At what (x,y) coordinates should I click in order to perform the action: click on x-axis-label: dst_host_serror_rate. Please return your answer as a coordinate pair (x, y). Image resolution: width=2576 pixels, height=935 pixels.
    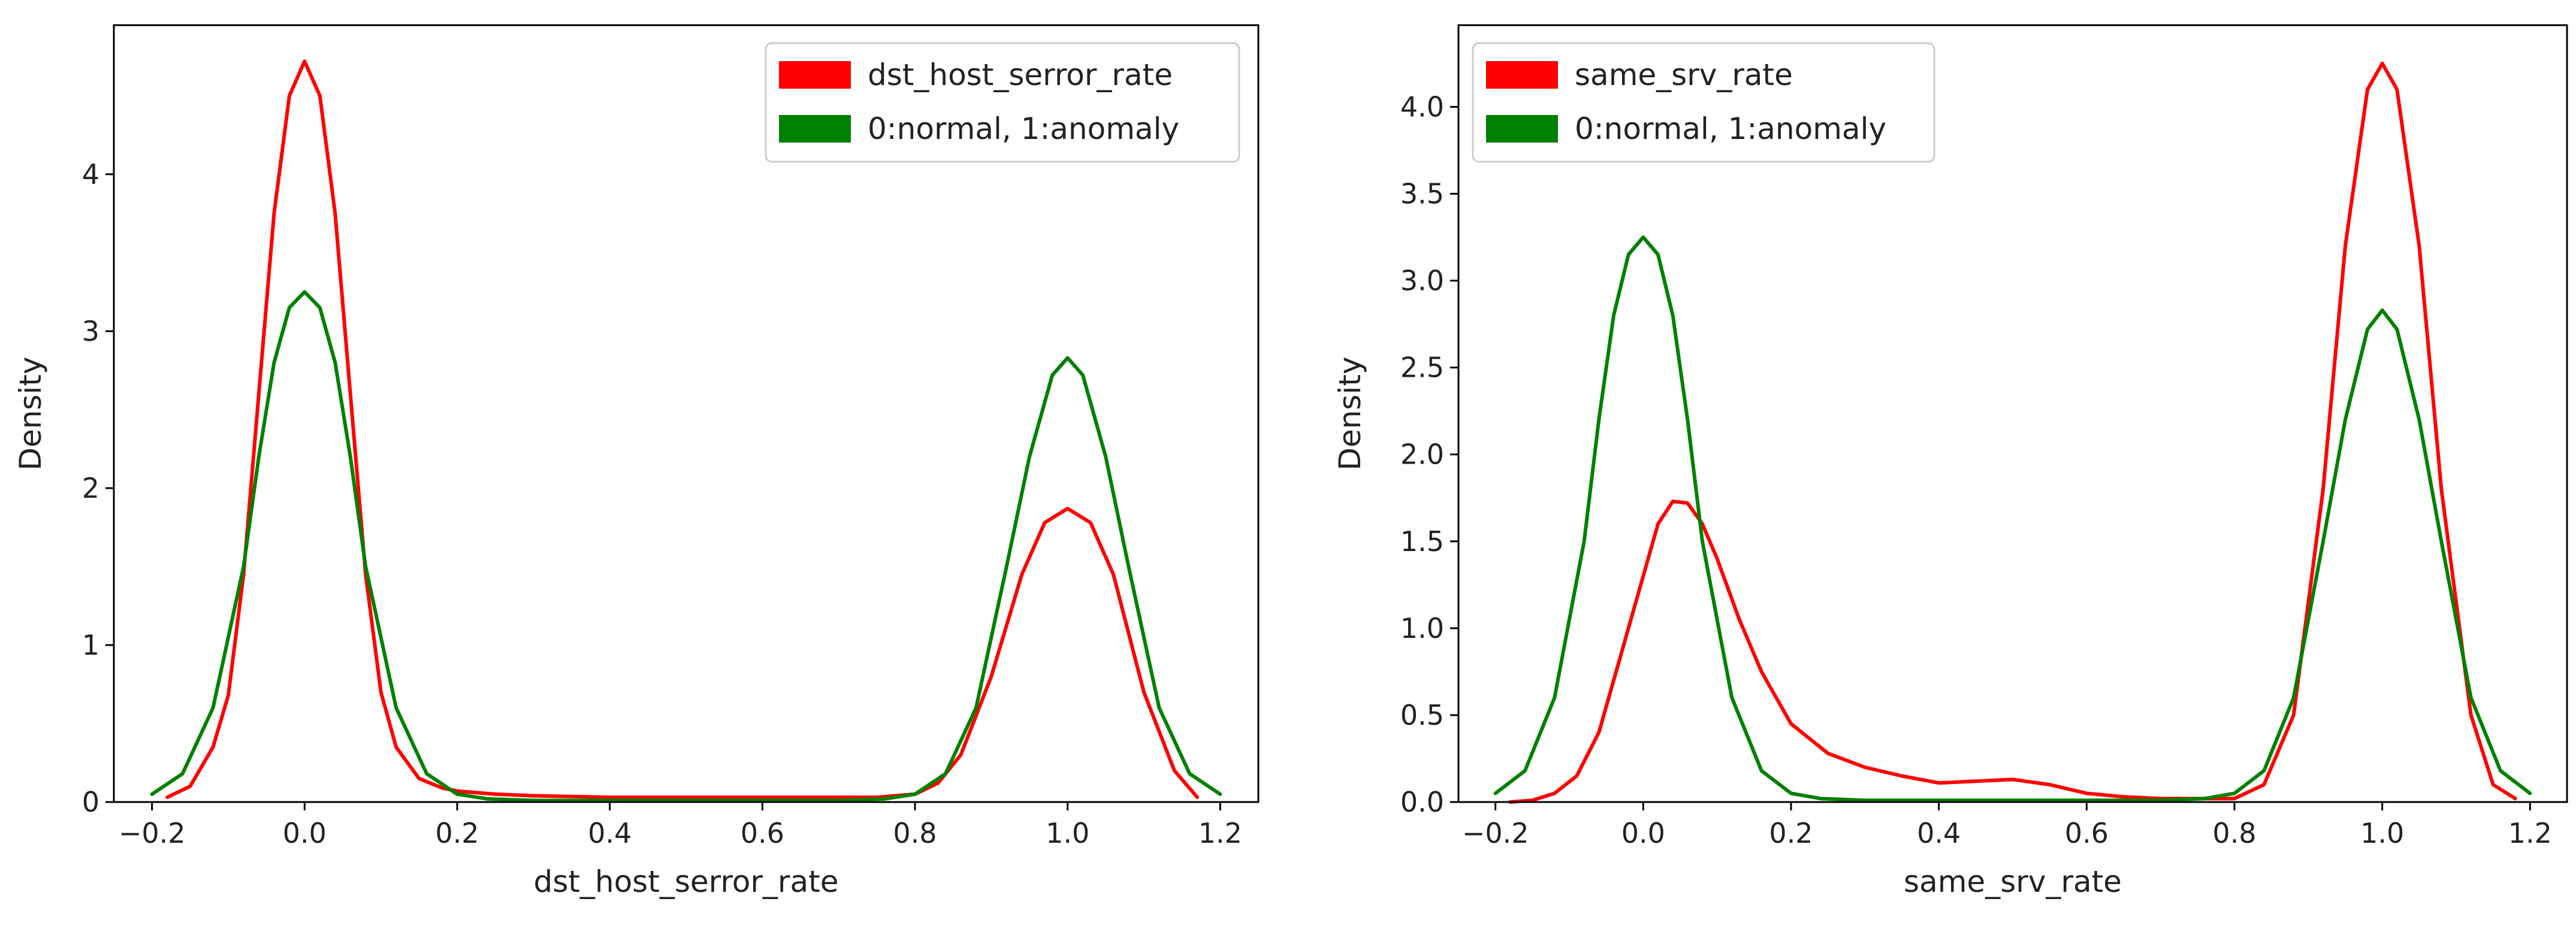
    Looking at the image, I should click on (687, 881).